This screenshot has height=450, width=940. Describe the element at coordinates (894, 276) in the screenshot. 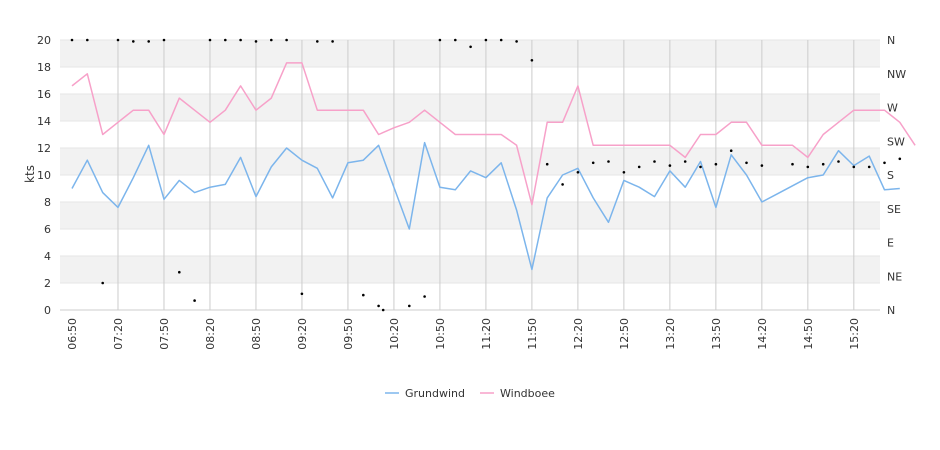

I see `direction-tick-label: NE` at that location.